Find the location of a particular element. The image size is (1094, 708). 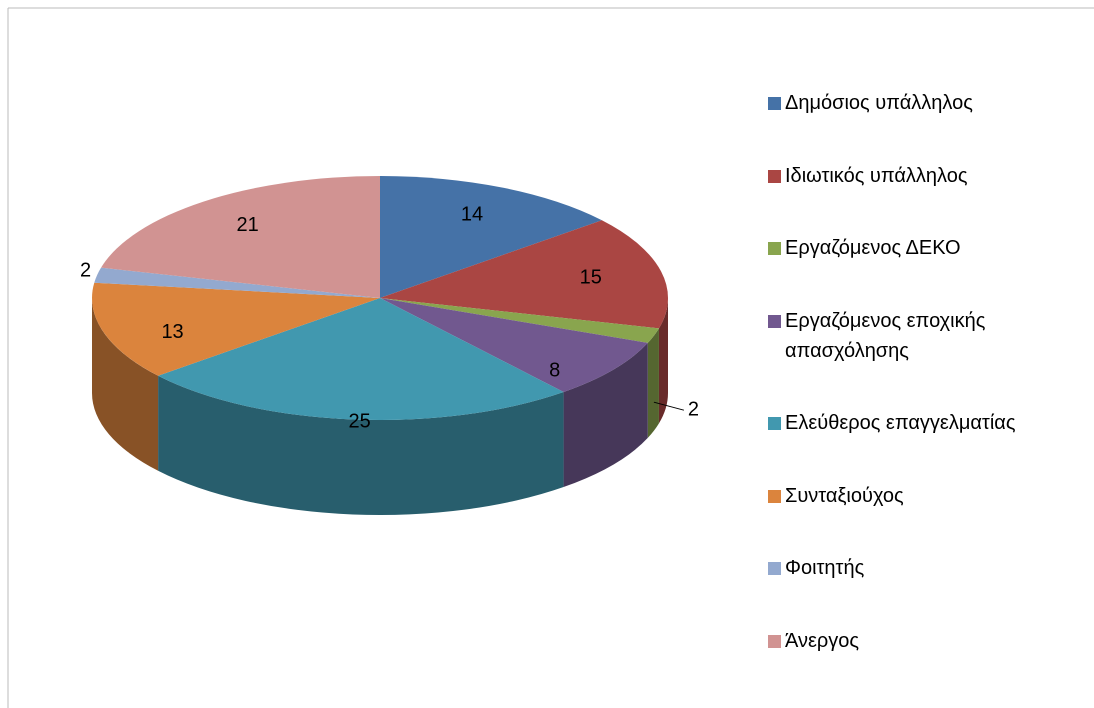

data-label: 15 is located at coordinates (591, 277).